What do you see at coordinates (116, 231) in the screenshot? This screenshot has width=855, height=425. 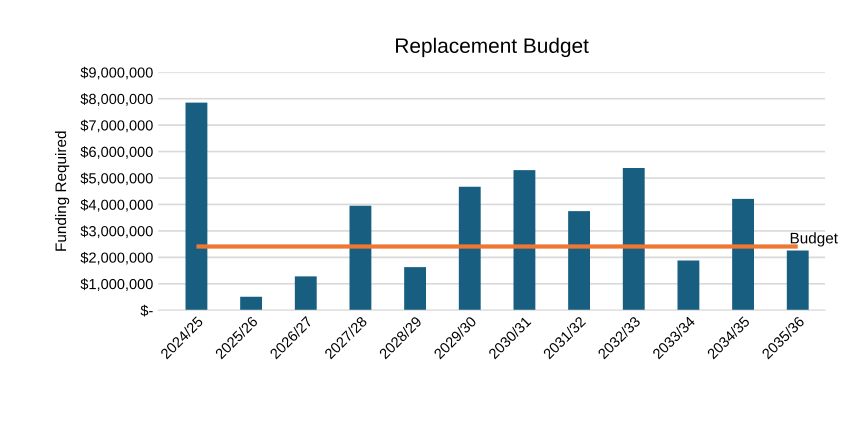 I see `y-tick-label: $3,000,000` at bounding box center [116, 231].